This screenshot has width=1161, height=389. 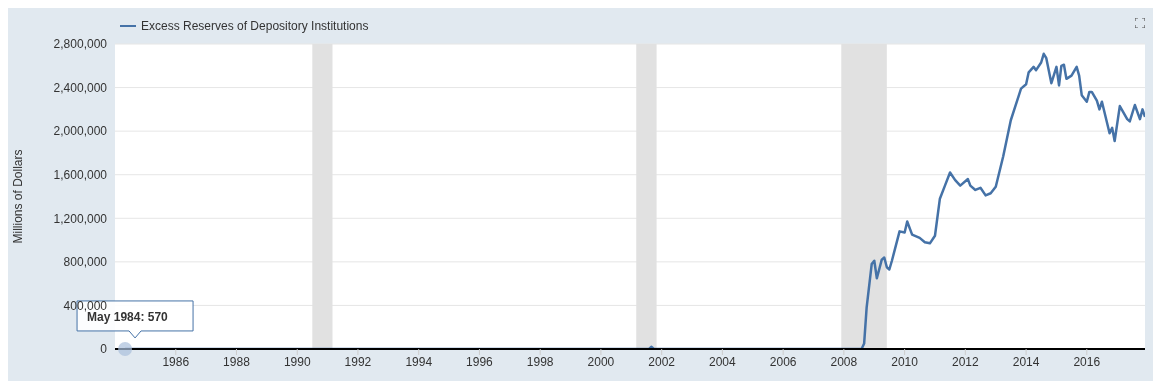 What do you see at coordinates (85, 262) in the screenshot?
I see `y-tick-label: 800,000` at bounding box center [85, 262].